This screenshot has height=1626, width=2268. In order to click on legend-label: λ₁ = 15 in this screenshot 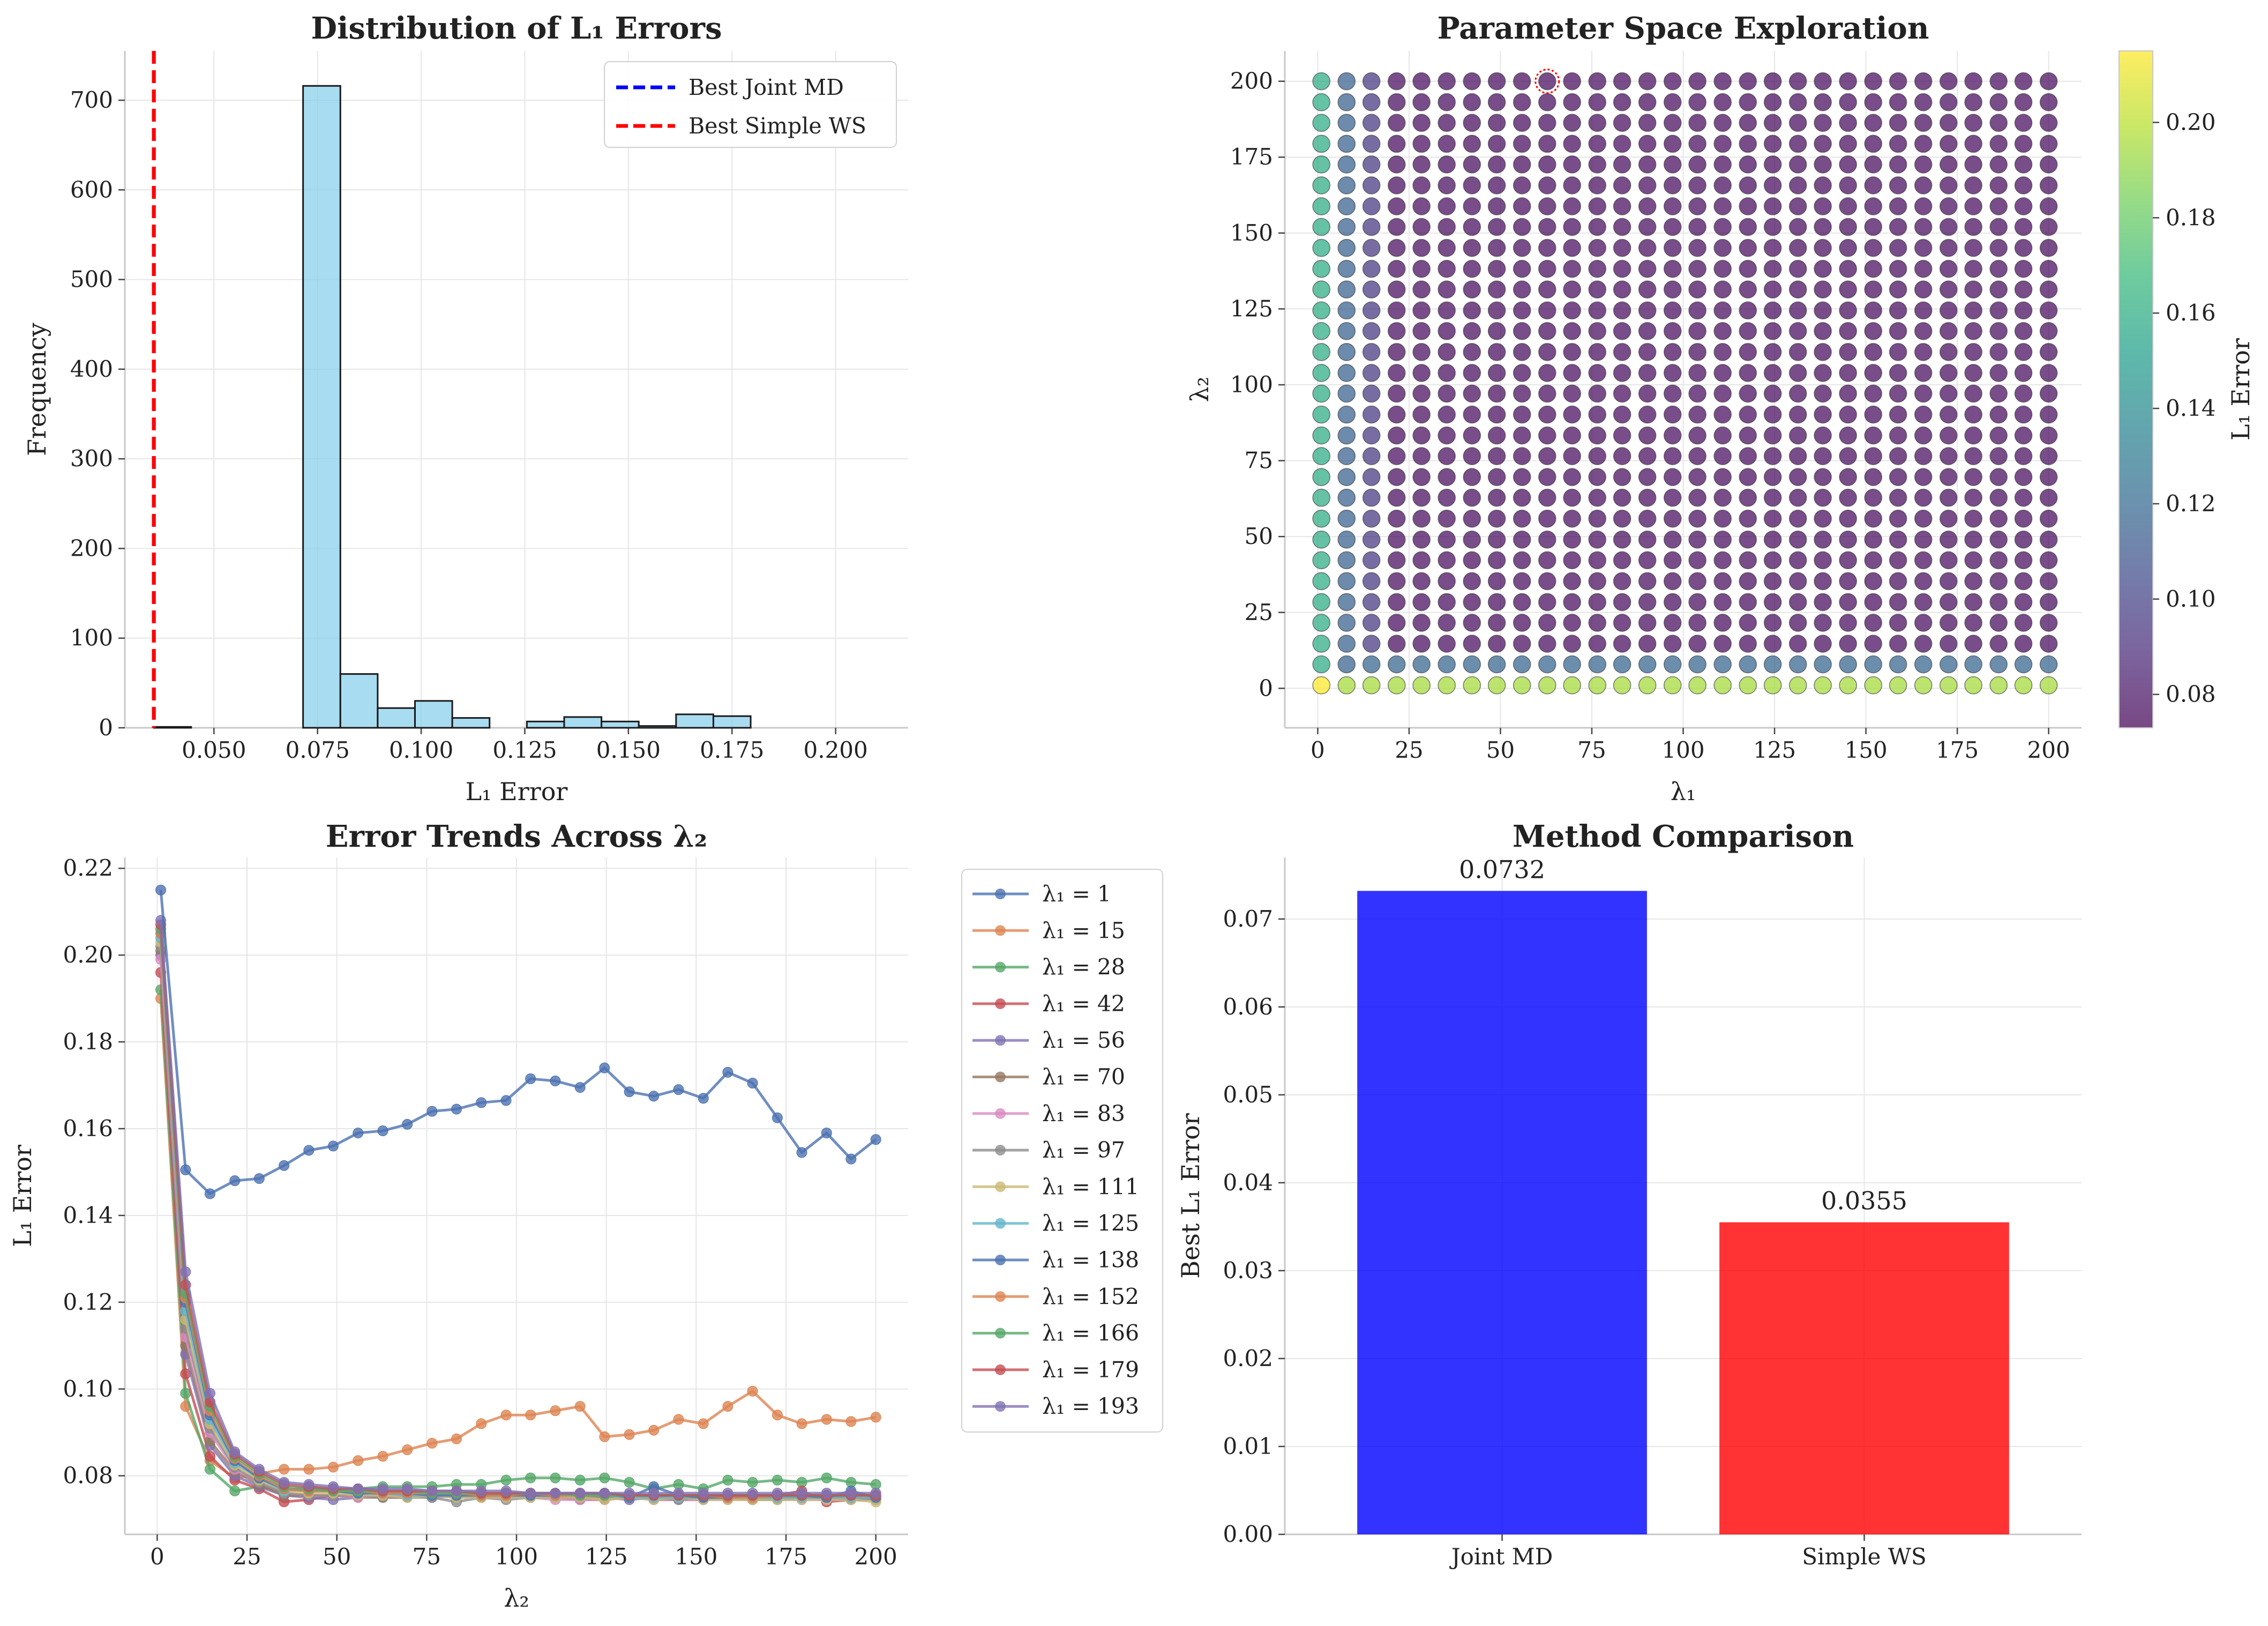, I will do `click(1083, 930)`.